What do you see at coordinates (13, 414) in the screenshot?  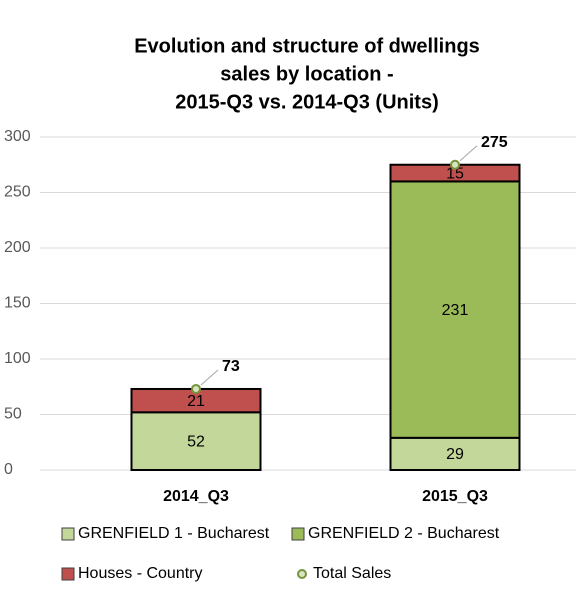 I see `y-tick-label: 50` at bounding box center [13, 414].